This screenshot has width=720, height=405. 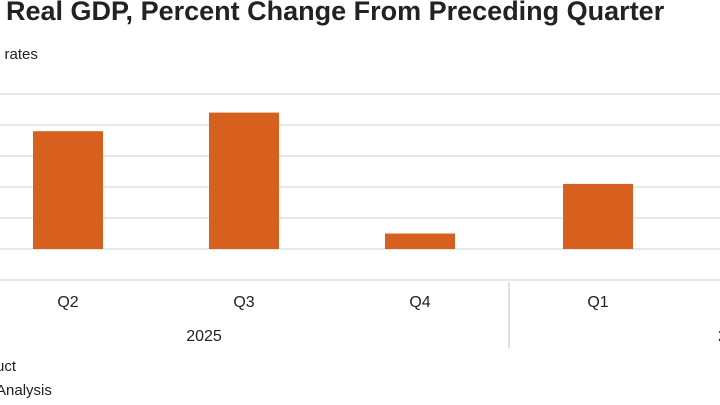 What do you see at coordinates (719, 336) in the screenshot?
I see `x-group-label-1: 2` at bounding box center [719, 336].